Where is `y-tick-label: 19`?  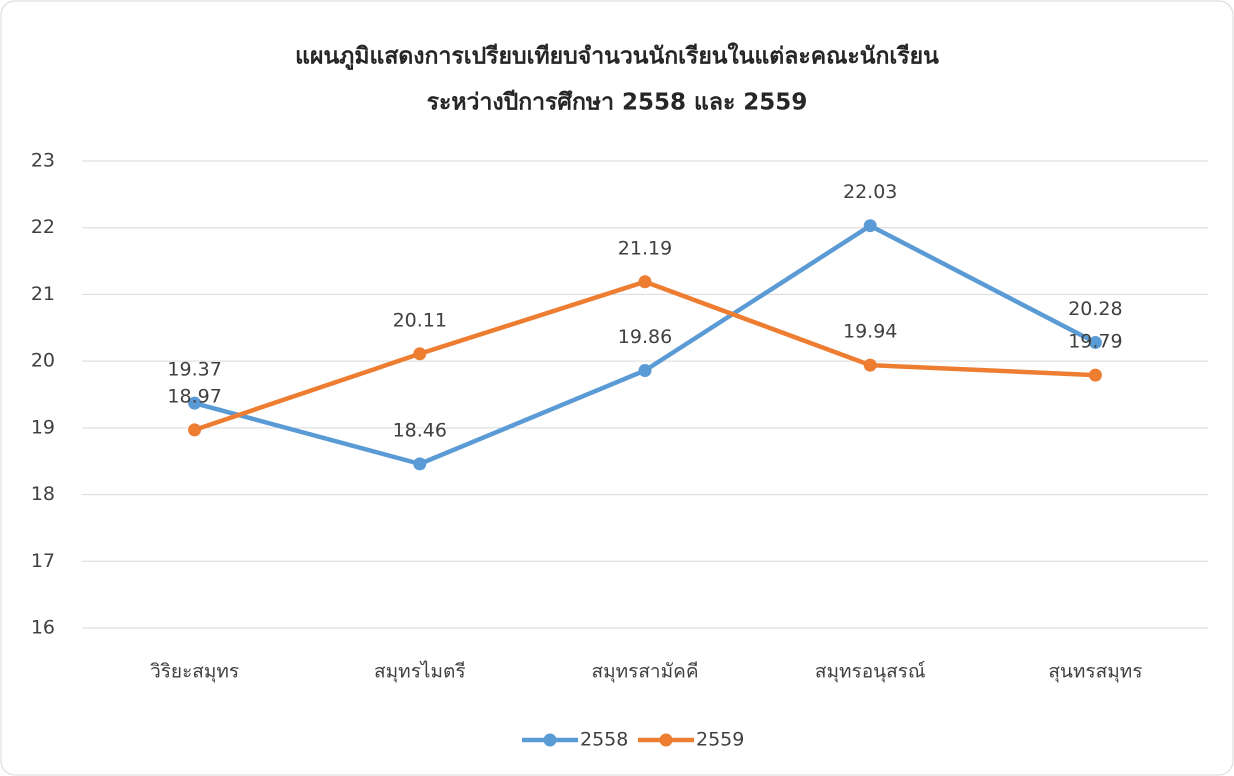
y-tick-label: 19 is located at coordinates (43, 427).